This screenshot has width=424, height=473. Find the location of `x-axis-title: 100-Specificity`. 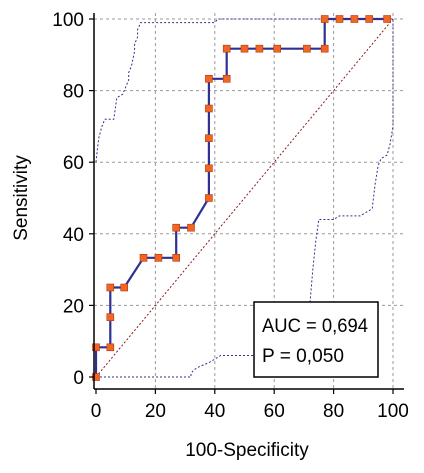

x-axis-title: 100-Specificity is located at coordinates (247, 450).